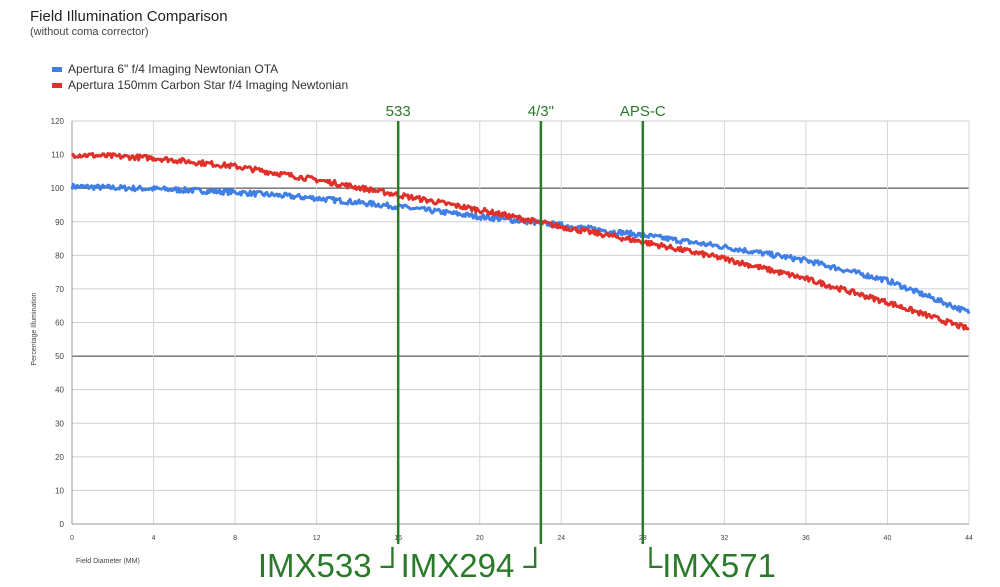  What do you see at coordinates (173, 69) in the screenshot?
I see `legend-label-series-1: Apertura 6" f/4 Imaging Newtonian OTA` at bounding box center [173, 69].